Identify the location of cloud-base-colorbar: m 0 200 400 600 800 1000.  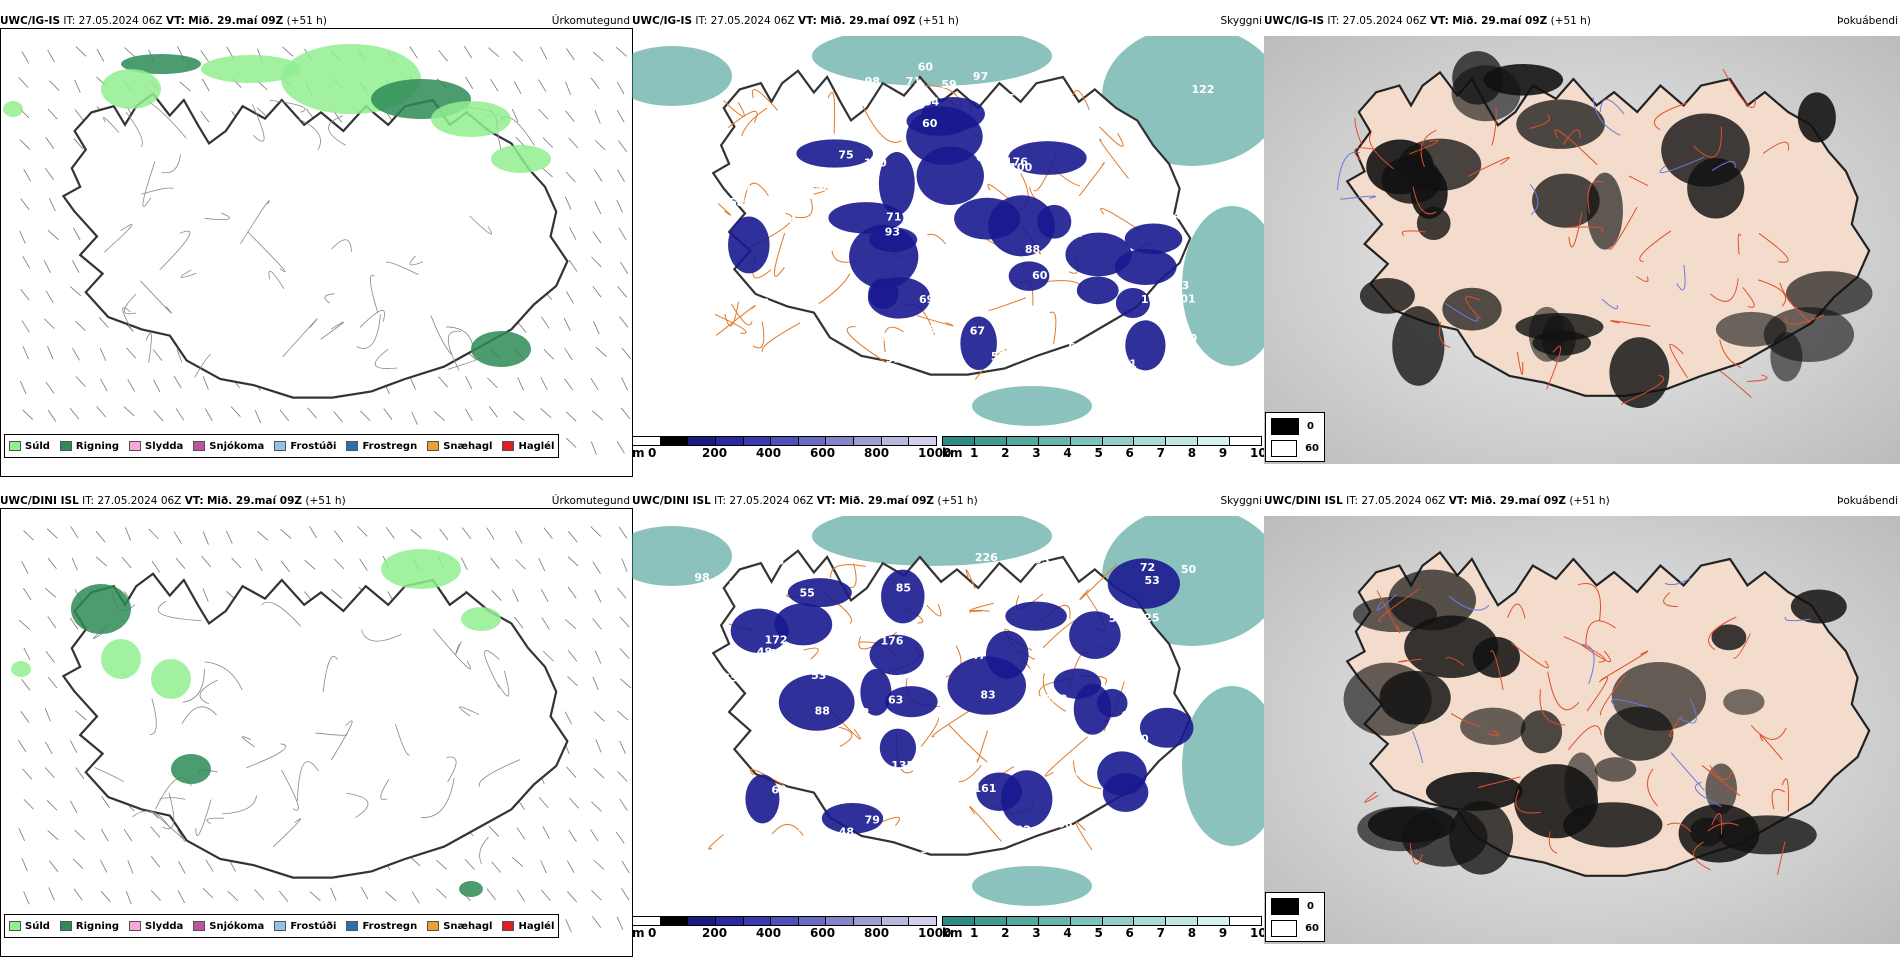
(791, 448).